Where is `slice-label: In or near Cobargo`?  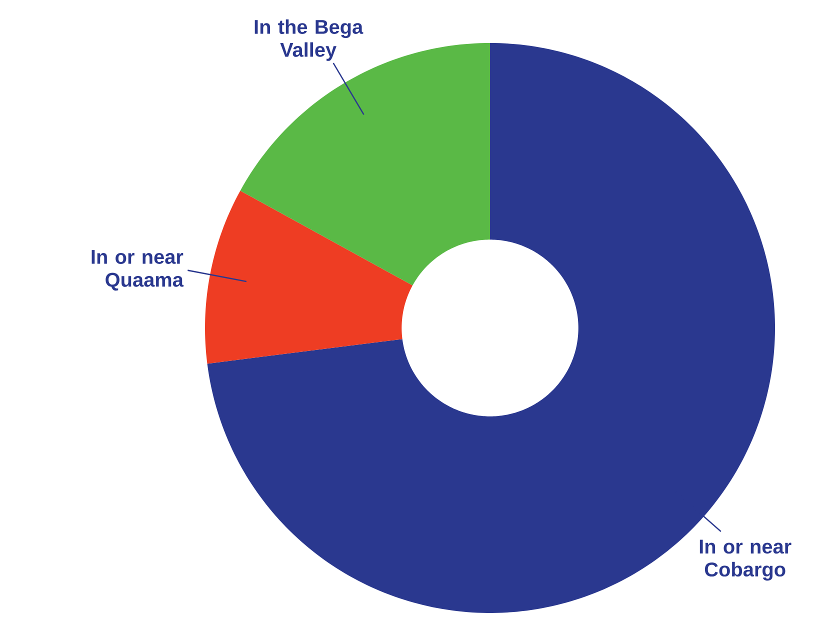
slice-label: In or near Cobargo is located at coordinates (746, 560).